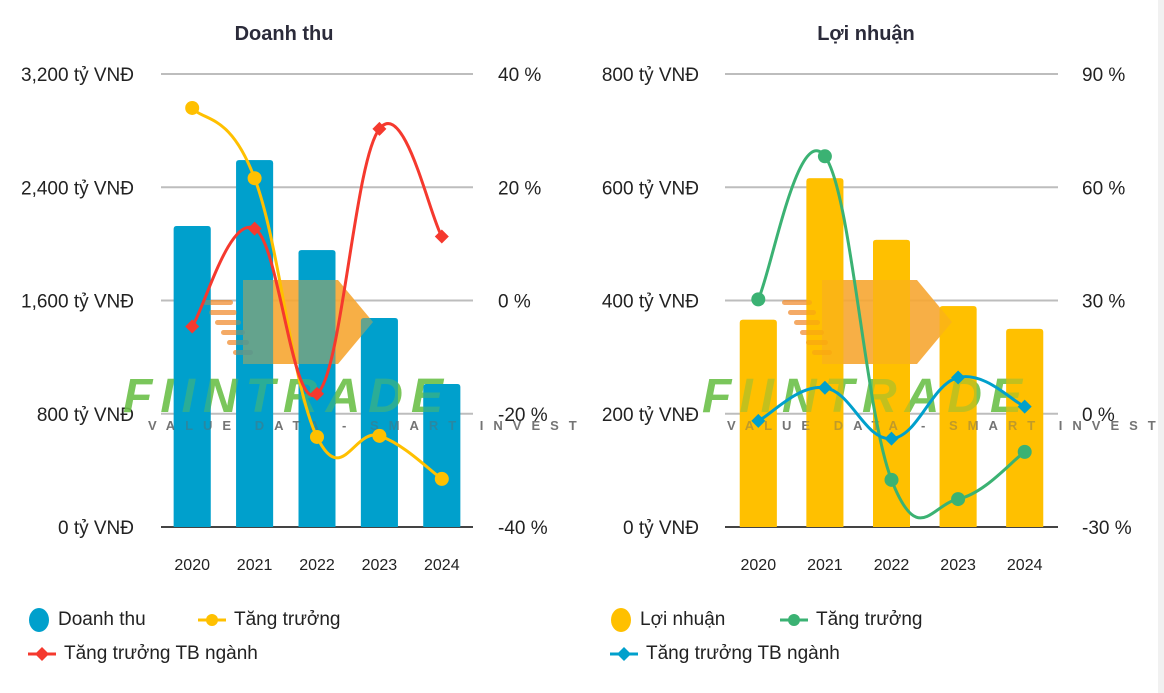  I want to click on y-right-tick-label: 40 %, so click(519, 75).